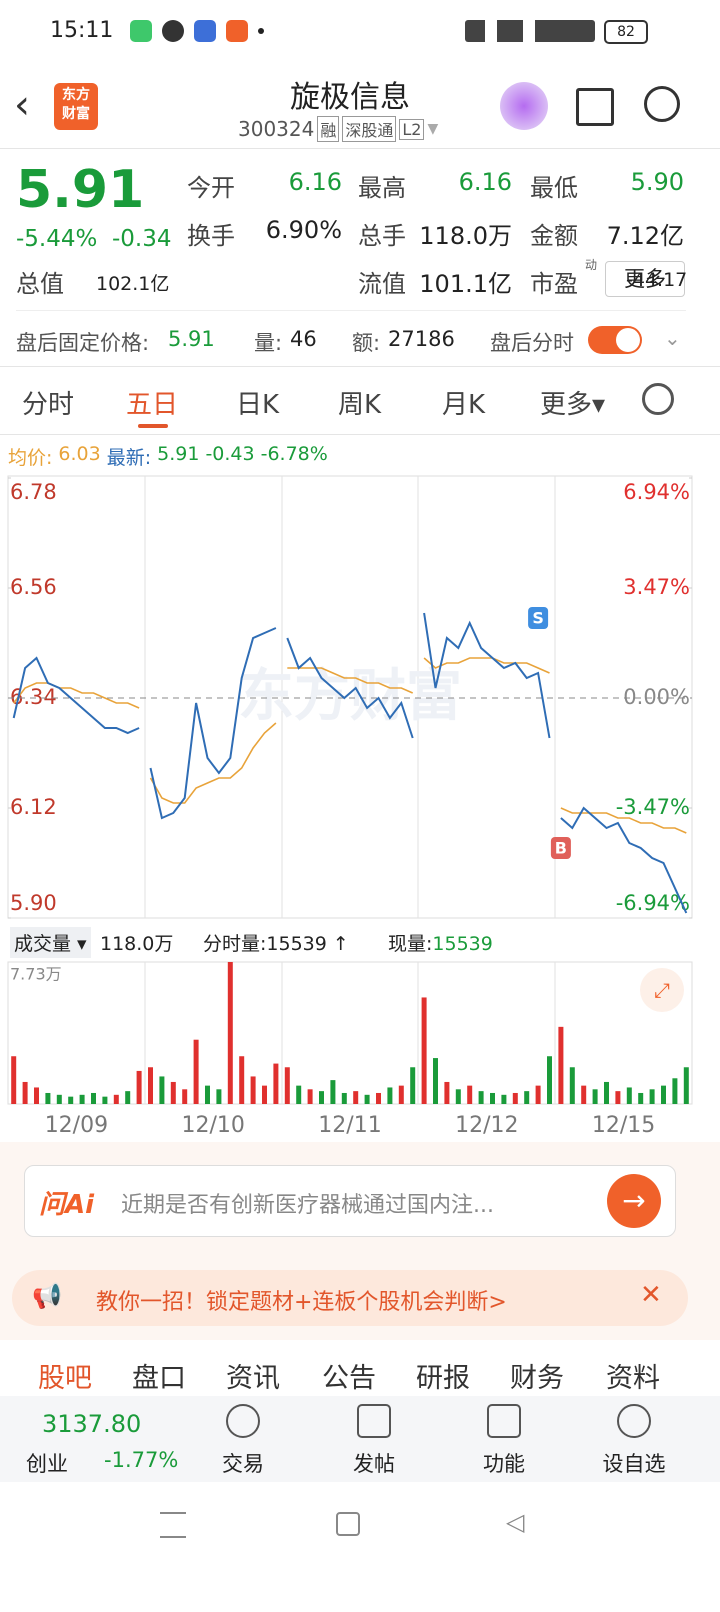  What do you see at coordinates (369, 129) in the screenshot?
I see `tag: 深股通` at bounding box center [369, 129].